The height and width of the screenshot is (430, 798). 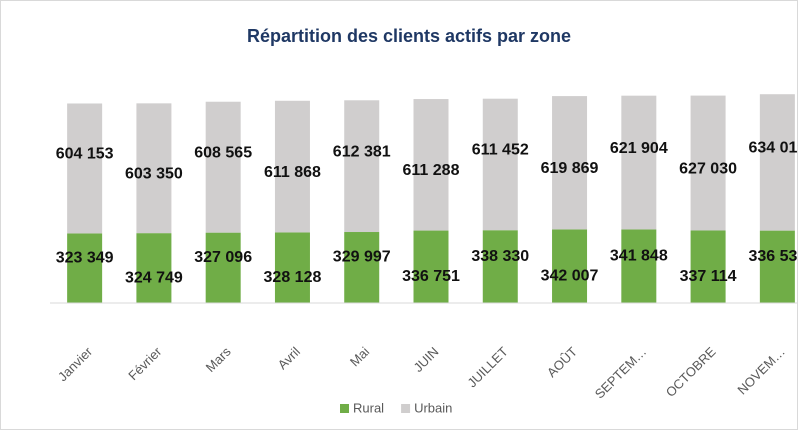 I want to click on data-label: 603 350, so click(x=154, y=173).